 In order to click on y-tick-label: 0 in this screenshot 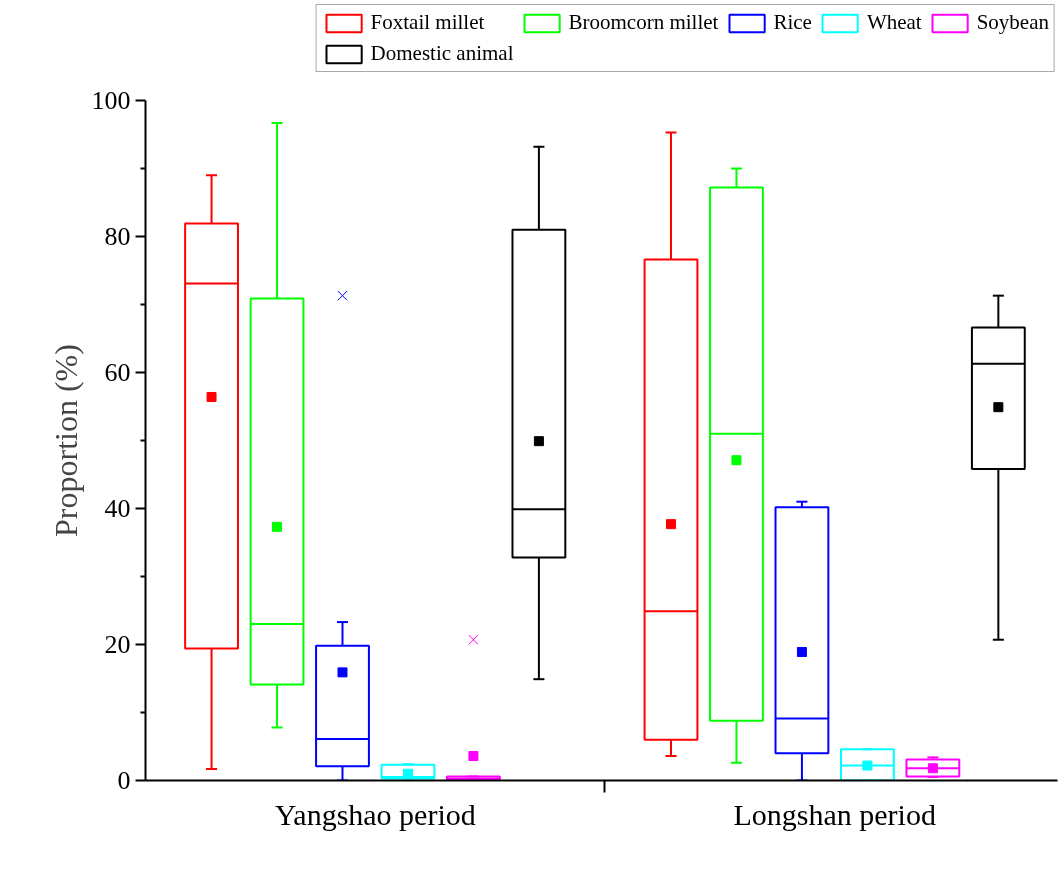, I will do `click(124, 780)`.